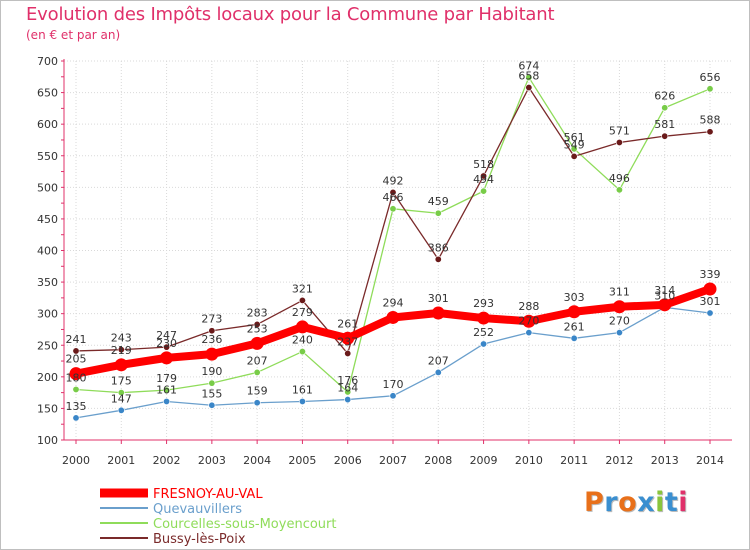  I want to click on data-label-courcelles-sous-moyencourt-2012: 496, so click(619, 178).